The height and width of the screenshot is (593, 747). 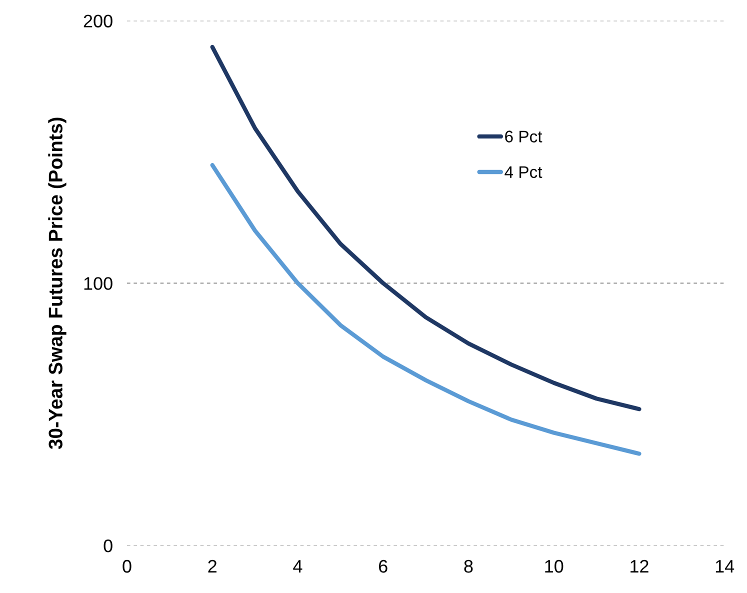 What do you see at coordinates (523, 136) in the screenshot?
I see `legend-label: 6 Pct` at bounding box center [523, 136].